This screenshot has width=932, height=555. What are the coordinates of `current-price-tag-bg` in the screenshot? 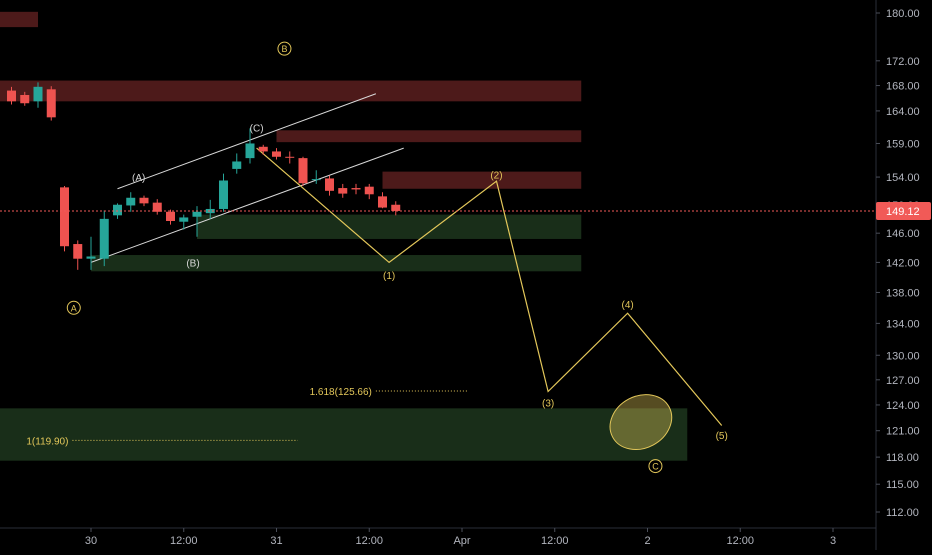 It's located at (903, 210).